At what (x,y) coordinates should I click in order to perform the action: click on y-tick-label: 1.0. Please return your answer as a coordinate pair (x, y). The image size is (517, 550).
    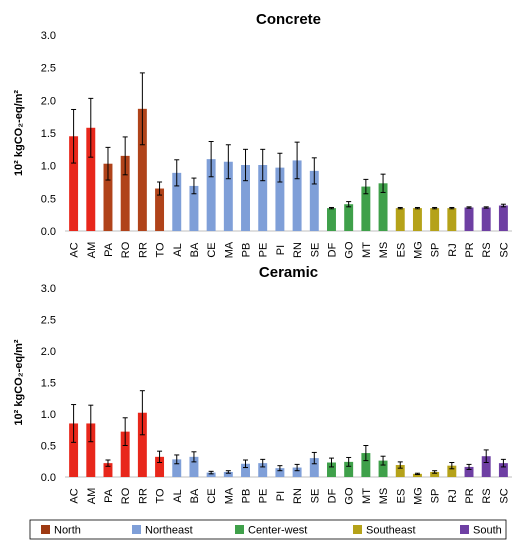
    Looking at the image, I should click on (48, 167).